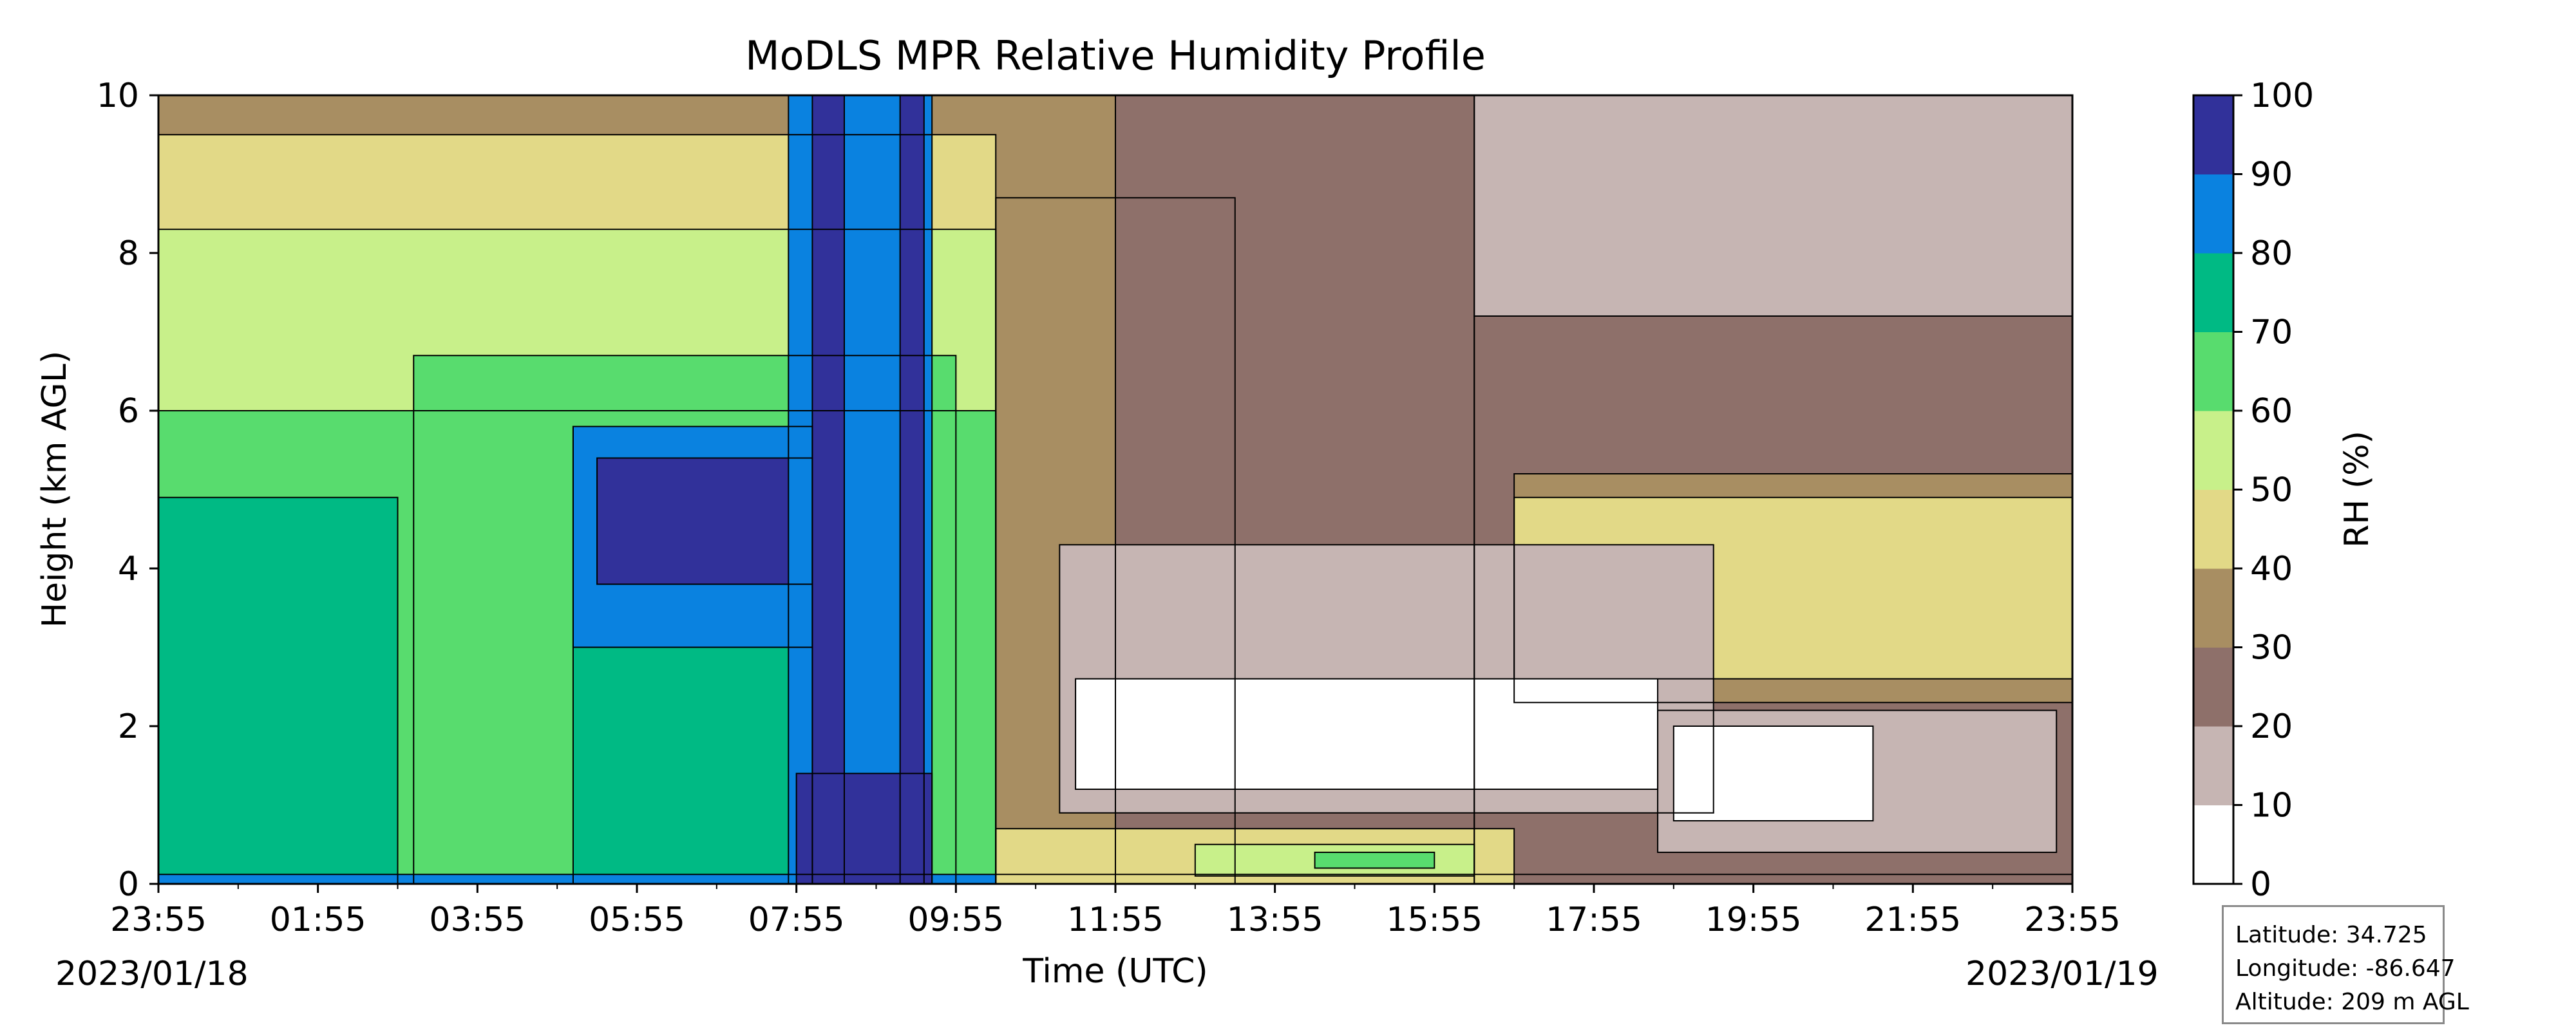 The image size is (2576, 1030). I want to click on y-tick-label: 8, so click(128, 254).